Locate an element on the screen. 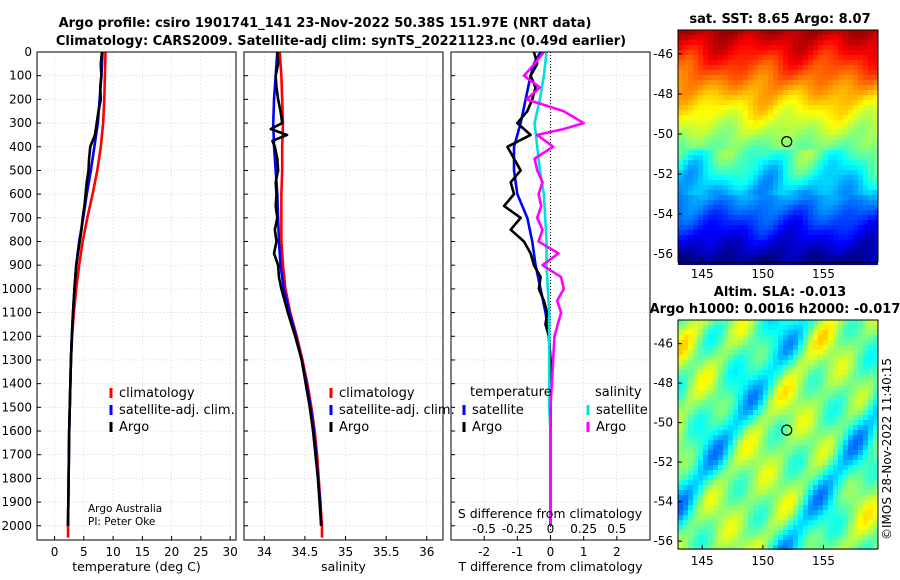  x-tick-label: 155 is located at coordinates (823, 274).